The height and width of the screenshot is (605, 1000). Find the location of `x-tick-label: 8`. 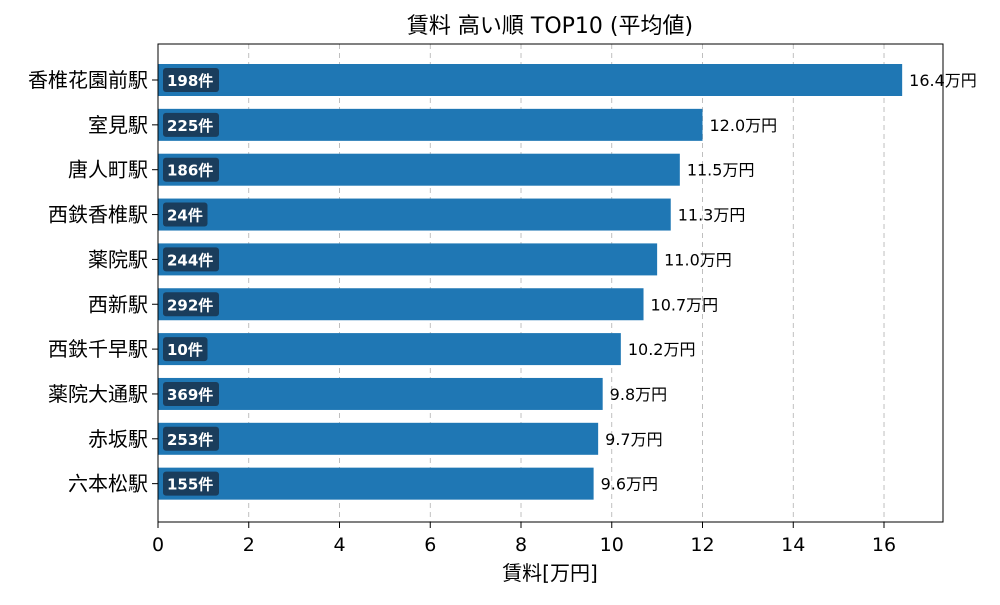

x-tick-label: 8 is located at coordinates (521, 545).